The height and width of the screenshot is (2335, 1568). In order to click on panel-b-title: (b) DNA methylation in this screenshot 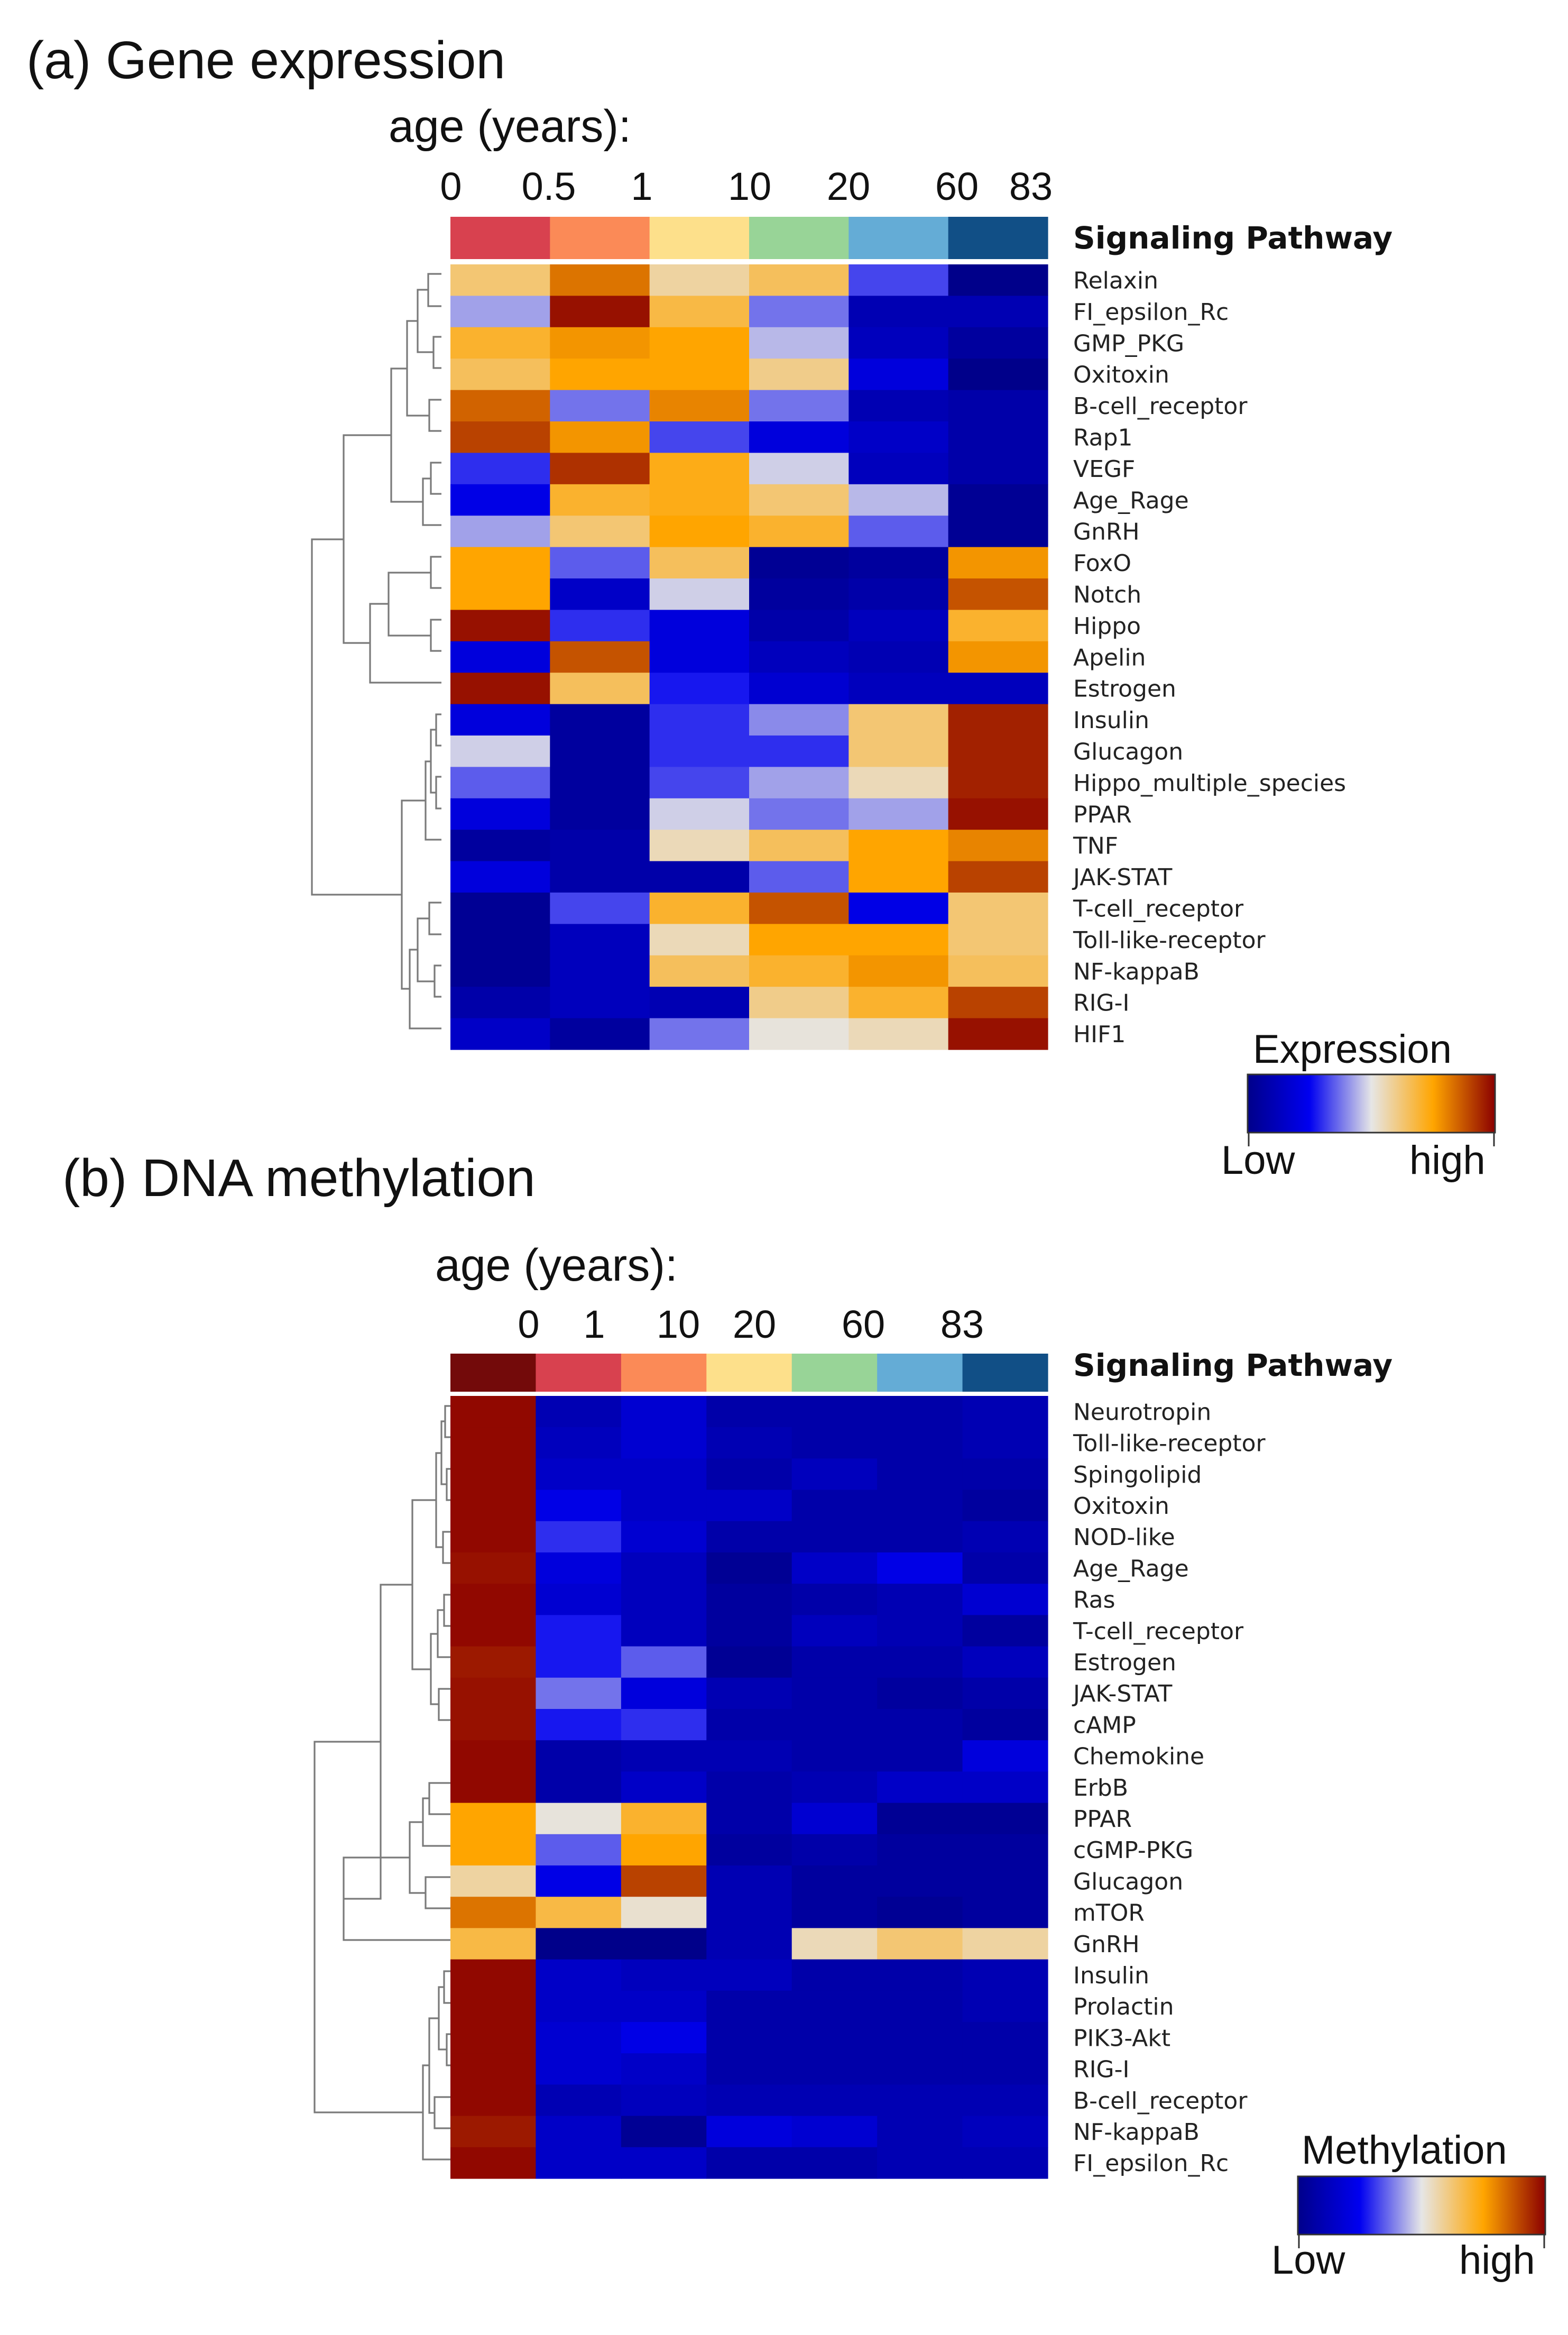, I will do `click(299, 1178)`.